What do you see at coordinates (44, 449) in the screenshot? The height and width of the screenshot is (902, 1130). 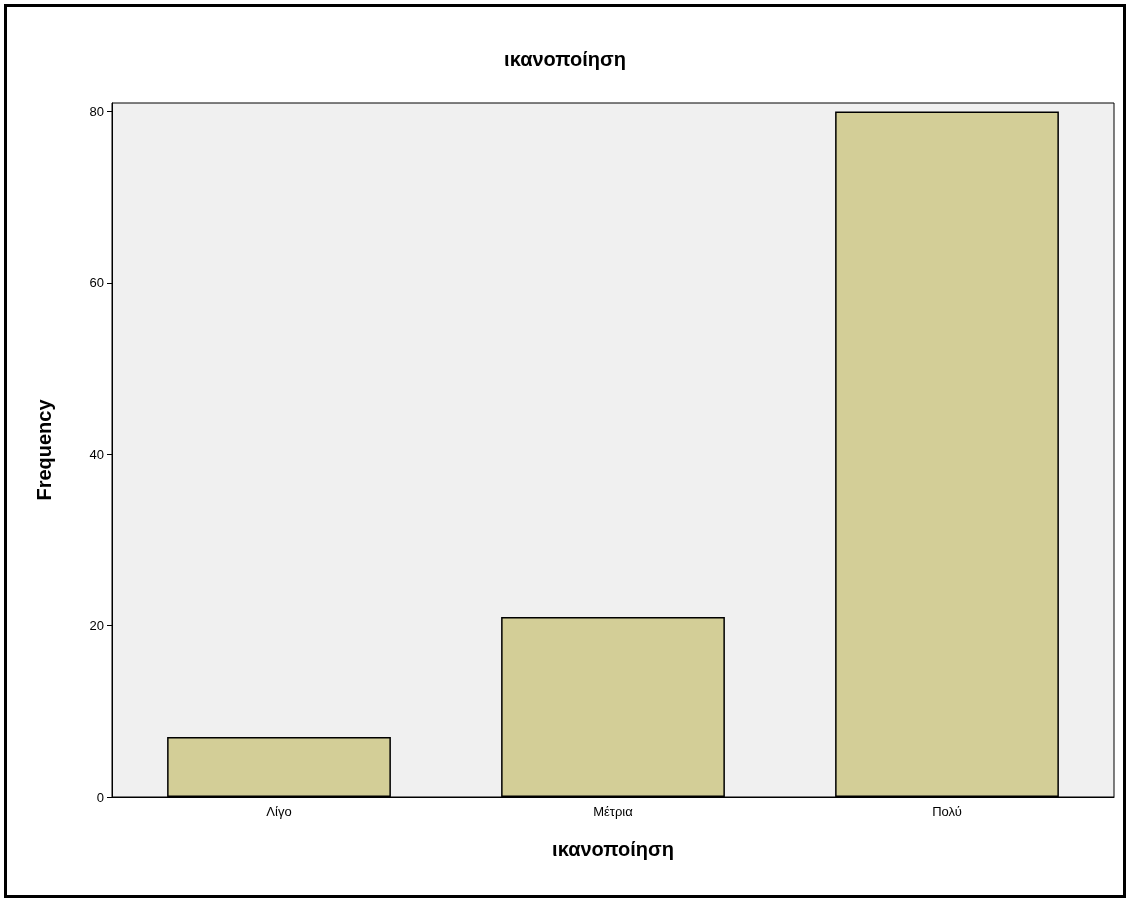 I see `y-axis-title: Frequency` at bounding box center [44, 449].